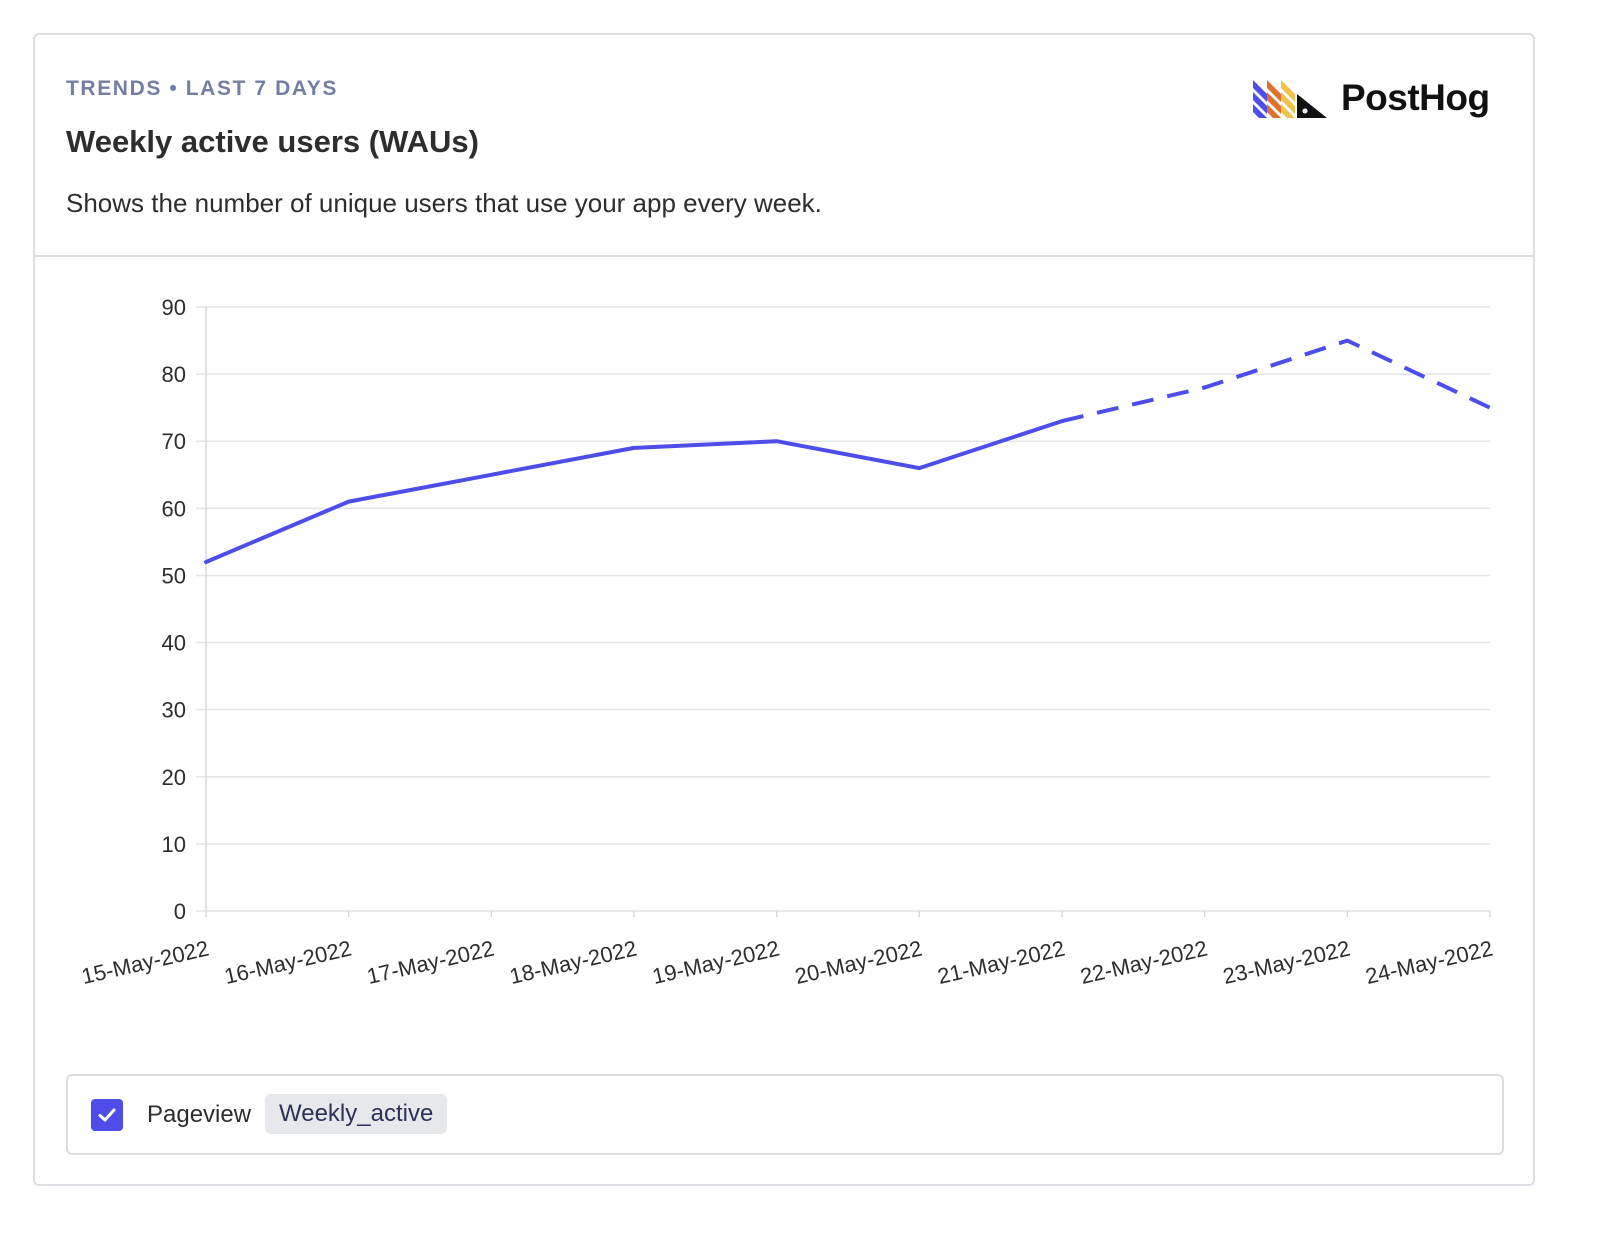 The width and height of the screenshot is (1600, 1244). I want to click on y-tick-label: 0, so click(180, 911).